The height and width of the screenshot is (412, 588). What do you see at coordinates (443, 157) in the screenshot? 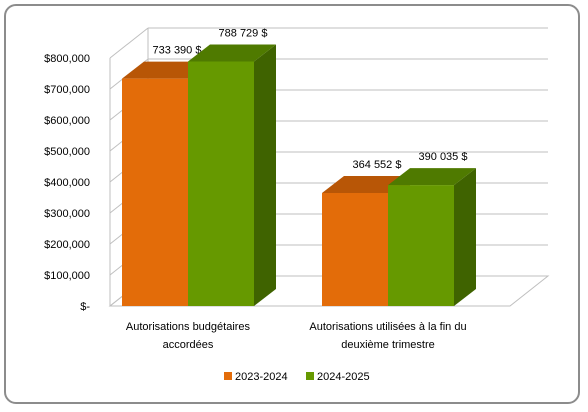
I see `data-label-1-1: 390 035 $` at bounding box center [443, 157].